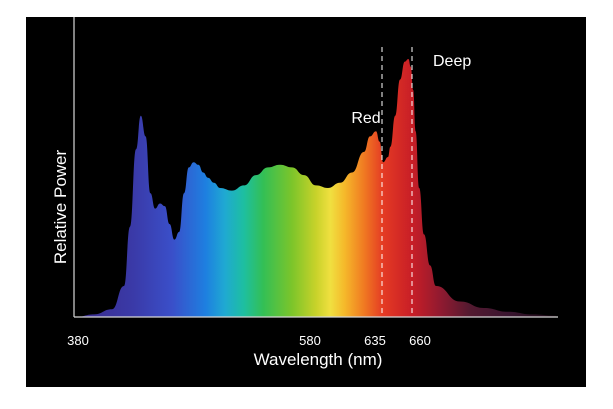 The image size is (613, 409). Describe the element at coordinates (397, 182) in the screenshot. I see `marker-layer` at that location.